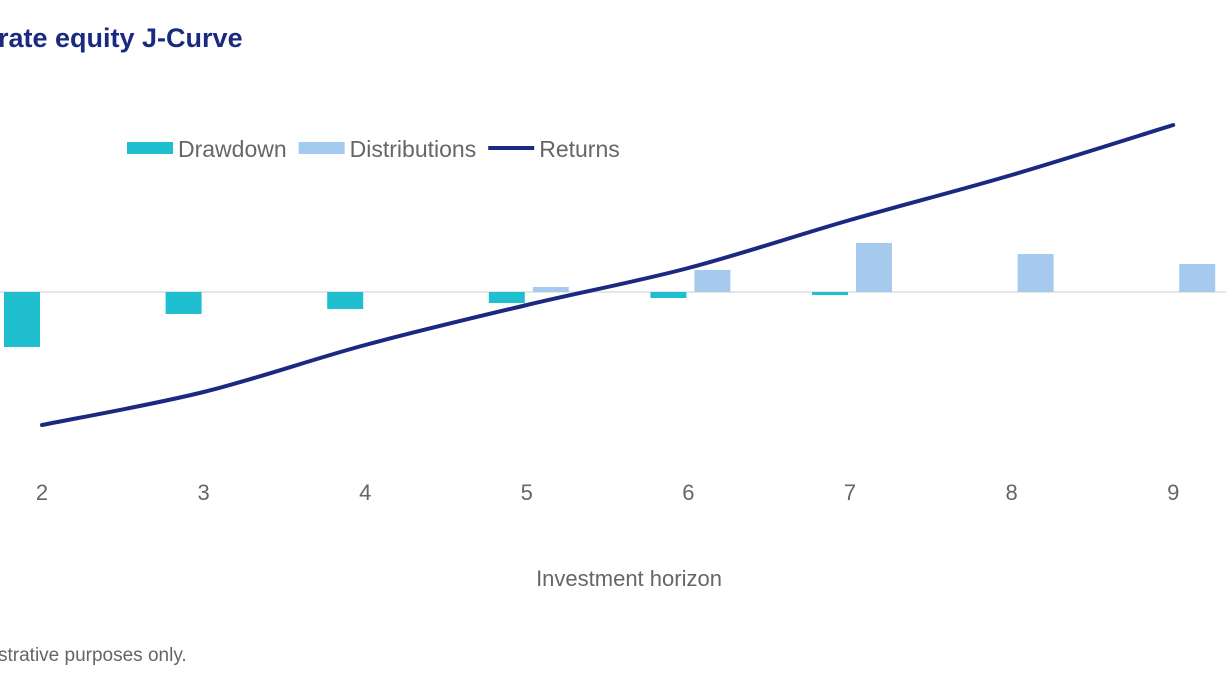 This screenshot has width=1226, height=690. Describe the element at coordinates (413, 149) in the screenshot. I see `legend-label: Distributions` at that location.